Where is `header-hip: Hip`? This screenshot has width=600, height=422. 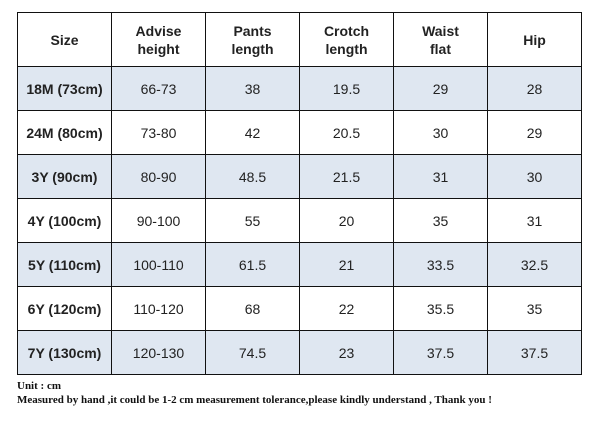 header-hip: Hip is located at coordinates (534, 39).